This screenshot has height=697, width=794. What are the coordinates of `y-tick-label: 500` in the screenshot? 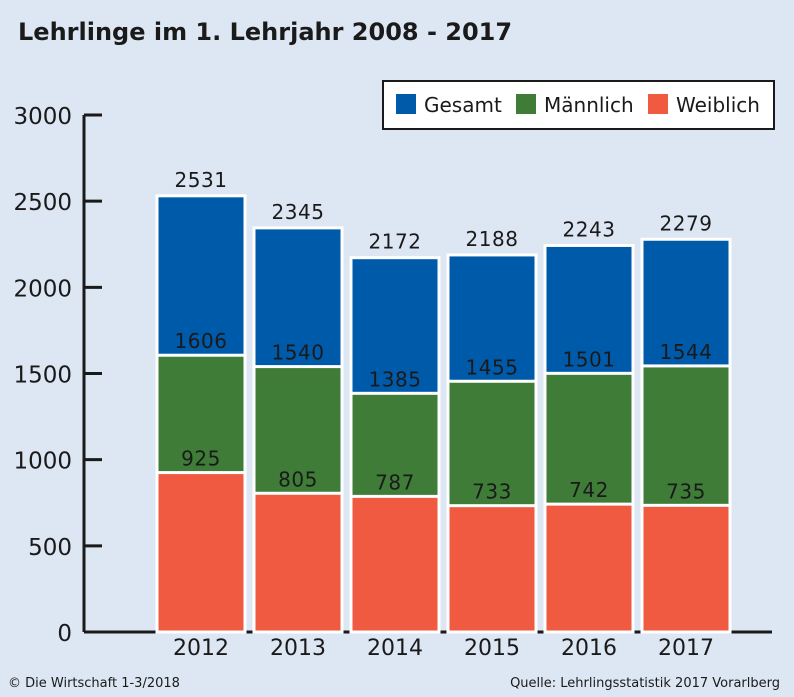 It's located at (50, 548).